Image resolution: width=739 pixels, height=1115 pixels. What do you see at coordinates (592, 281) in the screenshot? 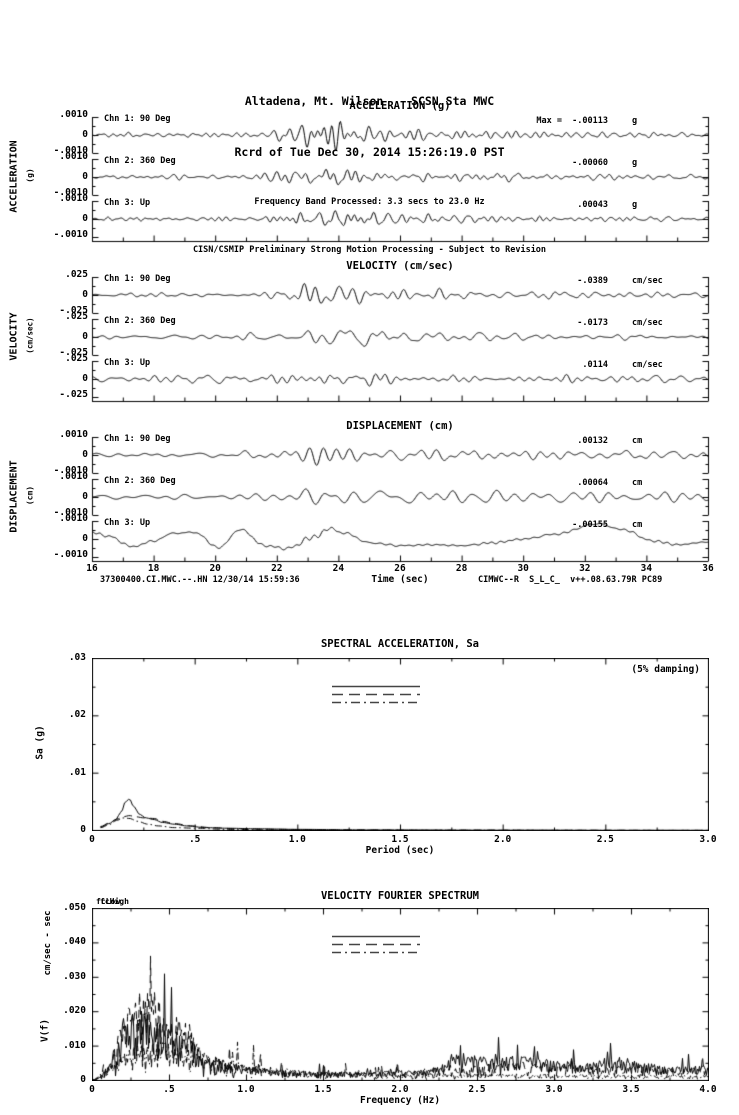
I see `peak-number: -.0389` at bounding box center [592, 281].